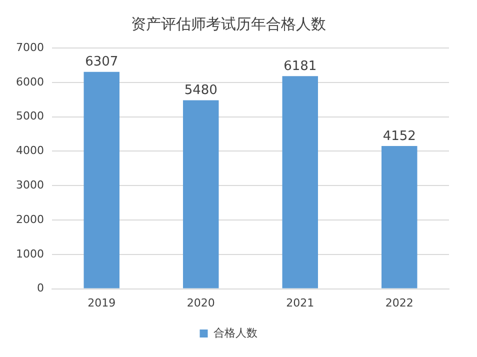 This screenshot has width=477, height=357. What do you see at coordinates (101, 62) in the screenshot?
I see `data-label: 6307` at bounding box center [101, 62].